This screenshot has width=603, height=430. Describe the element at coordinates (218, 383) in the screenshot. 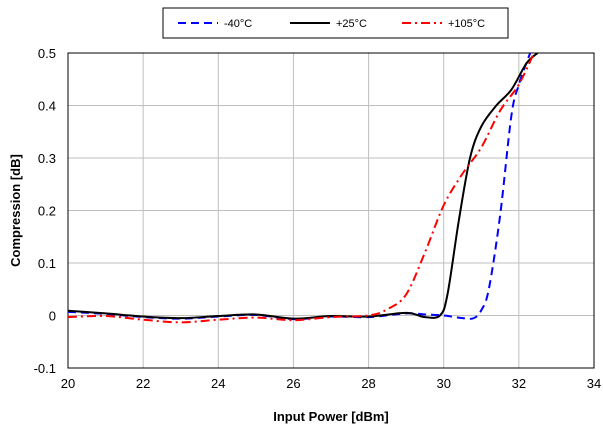

I see `x-tick-label: 24` at that location.